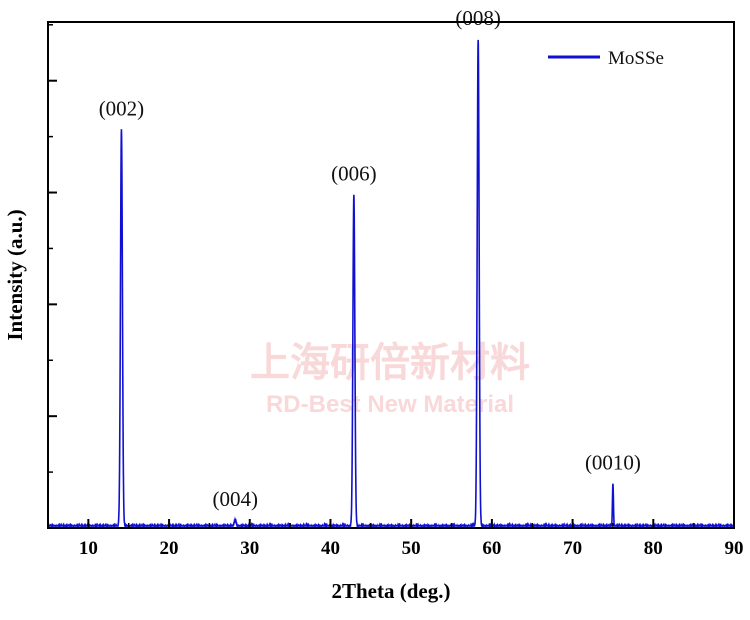  What do you see at coordinates (249, 548) in the screenshot?
I see `x-tick-label-30: 30` at bounding box center [249, 548].